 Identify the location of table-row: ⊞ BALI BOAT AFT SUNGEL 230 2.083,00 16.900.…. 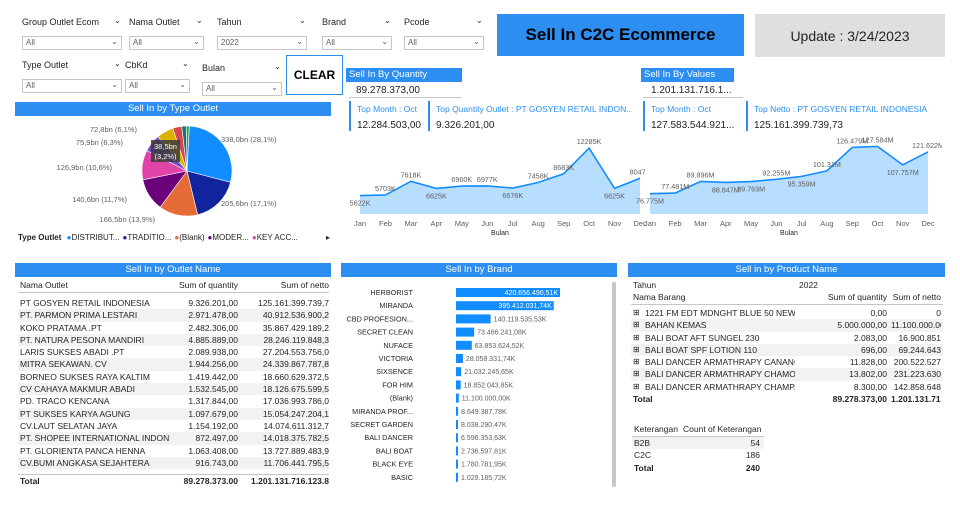
(787, 338).